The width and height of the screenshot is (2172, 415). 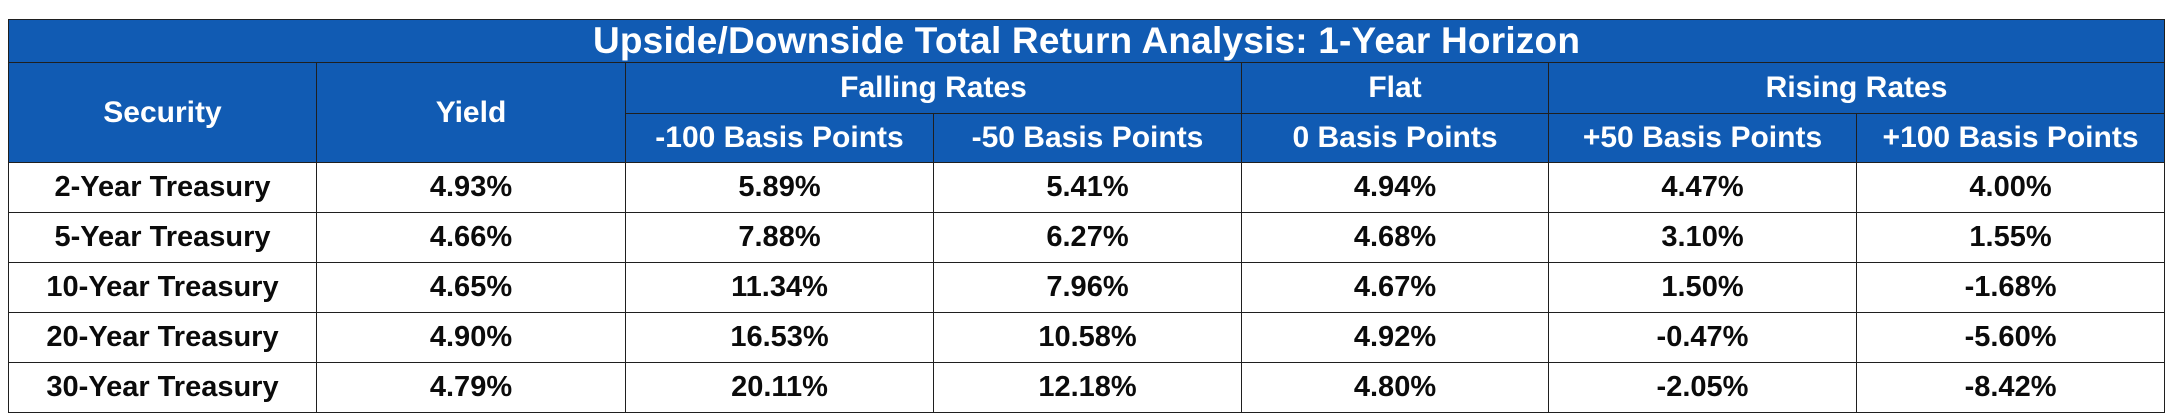 What do you see at coordinates (933, 88) in the screenshot?
I see `header-falling-rates: Falling Rates` at bounding box center [933, 88].